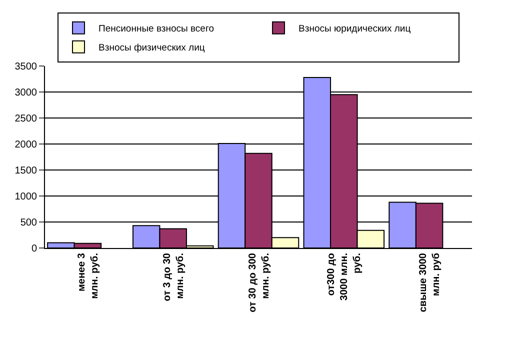  Describe the element at coordinates (156, 29) in the screenshot. I see `legend-label: Пенсионные взносы всего` at that location.